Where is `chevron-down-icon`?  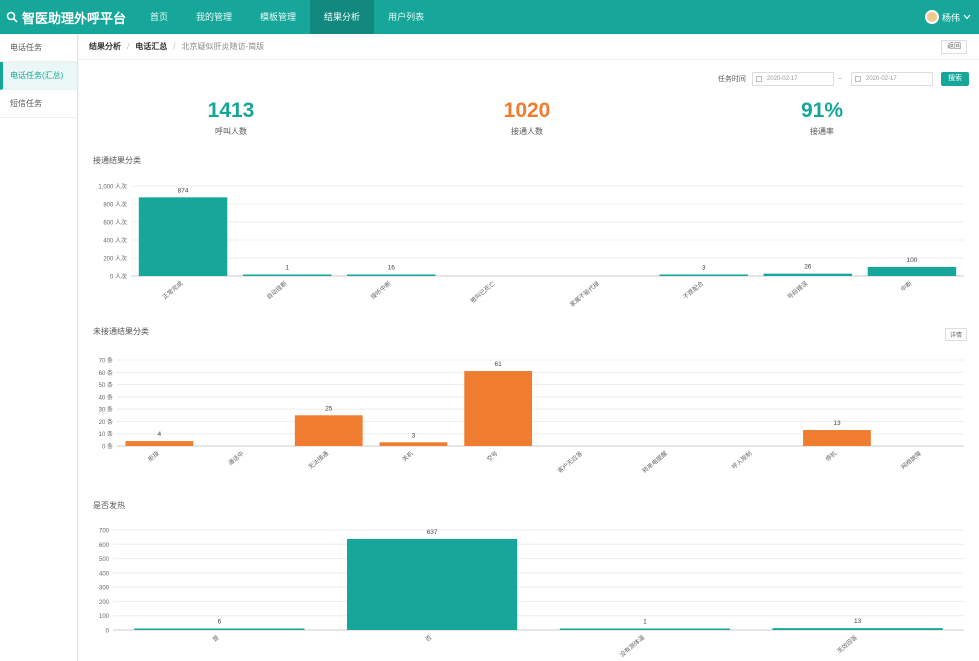 chevron-down-icon is located at coordinates (967, 17).